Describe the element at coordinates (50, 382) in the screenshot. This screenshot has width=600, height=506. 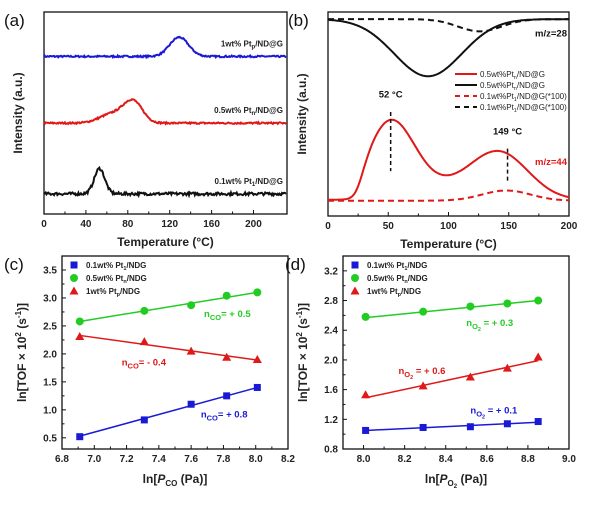
I see `y-tick-label: 1.5` at that location.